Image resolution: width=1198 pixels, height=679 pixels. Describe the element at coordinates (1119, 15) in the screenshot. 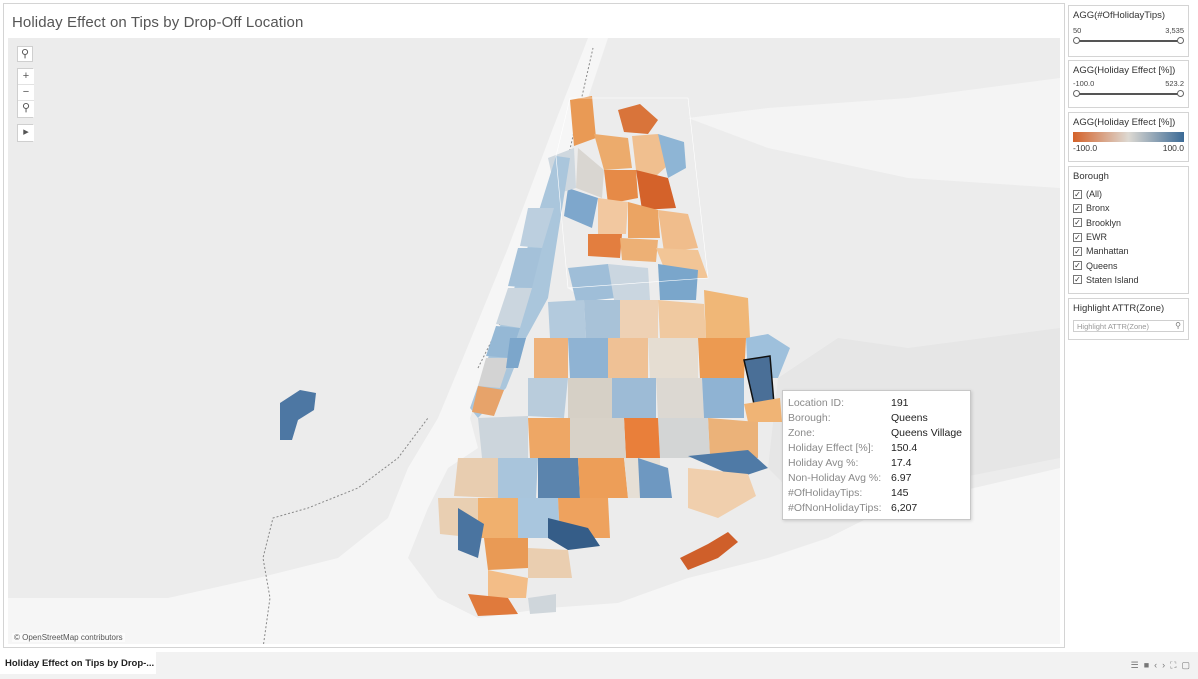

I see `filter-title: AGG(#OfHolidayTips)` at that location.